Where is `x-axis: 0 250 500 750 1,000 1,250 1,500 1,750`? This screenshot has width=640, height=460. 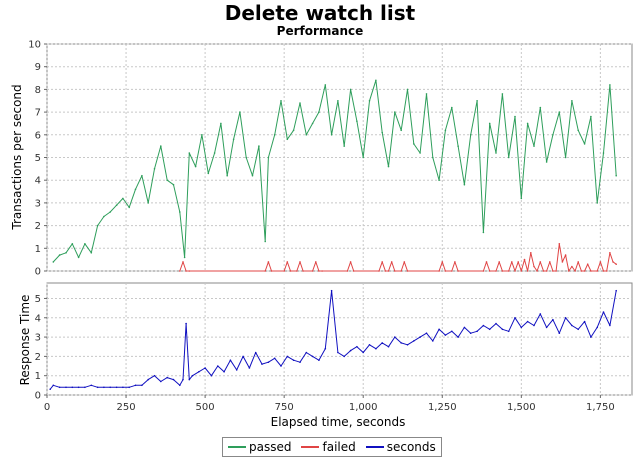 x-axis: 0 250 500 750 1,000 1,250 1,500 1,750 is located at coordinates (329, 404).